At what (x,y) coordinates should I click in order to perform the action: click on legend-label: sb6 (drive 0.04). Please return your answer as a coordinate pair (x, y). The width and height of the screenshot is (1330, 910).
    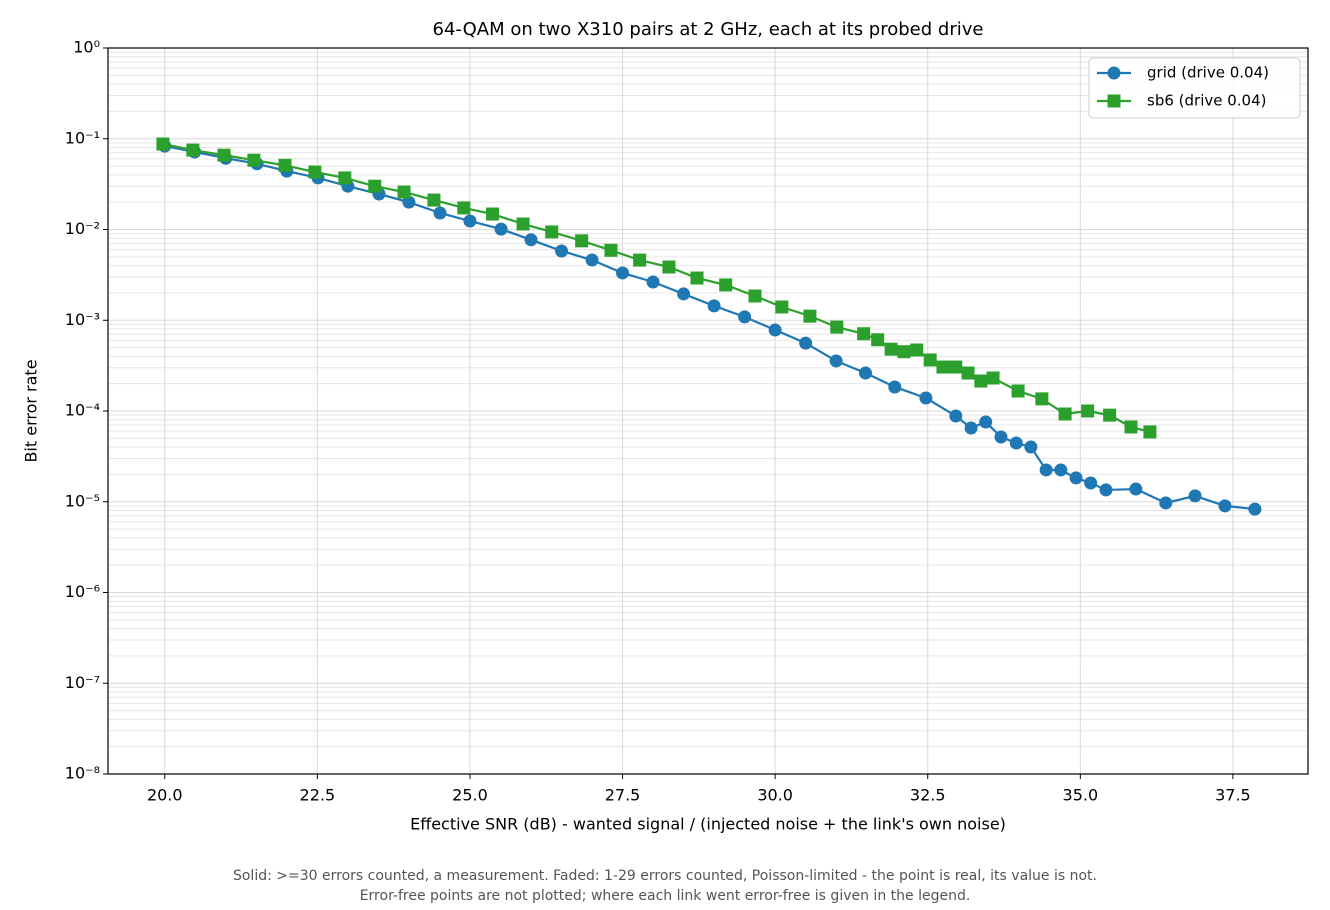
    Looking at the image, I should click on (1206, 101).